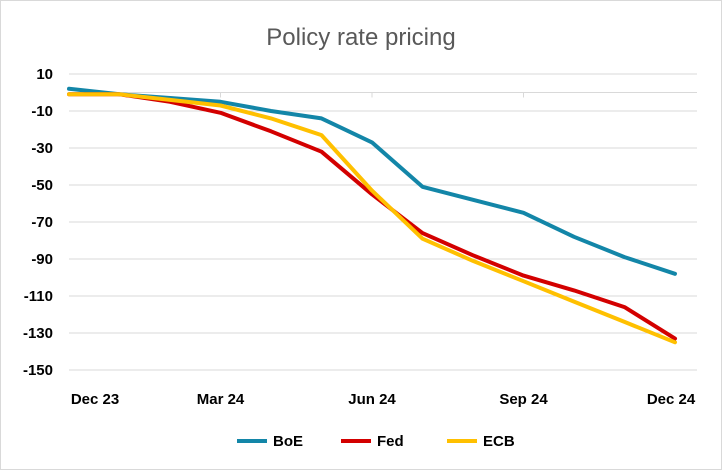  I want to click on x-tick-label: Jun 24, so click(372, 399).